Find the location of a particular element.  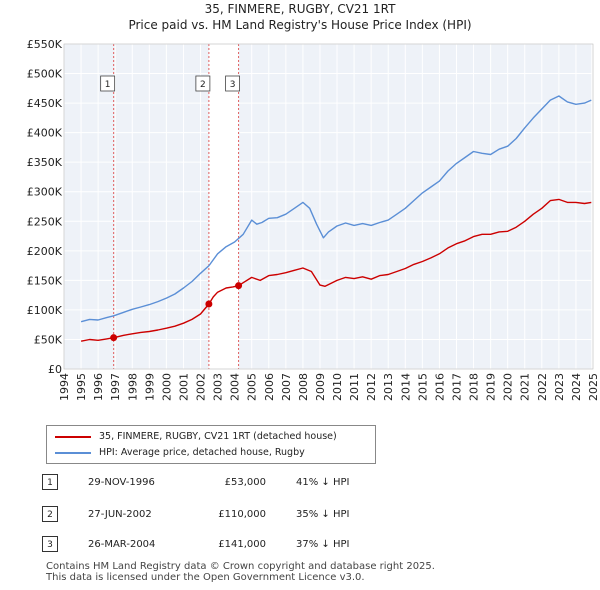

y-tick-label: £350K is located at coordinates (45, 162).